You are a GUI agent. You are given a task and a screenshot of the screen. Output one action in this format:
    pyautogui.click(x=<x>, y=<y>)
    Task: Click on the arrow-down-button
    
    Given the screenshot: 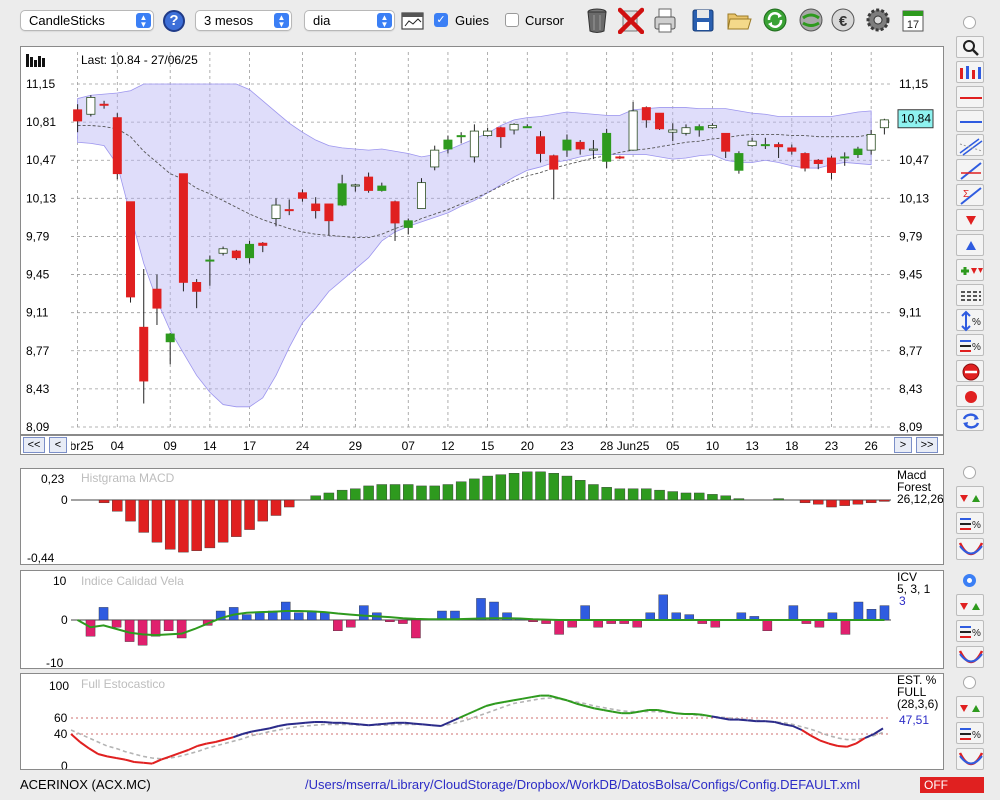 What is the action you would take?
    pyautogui.click(x=970, y=220)
    